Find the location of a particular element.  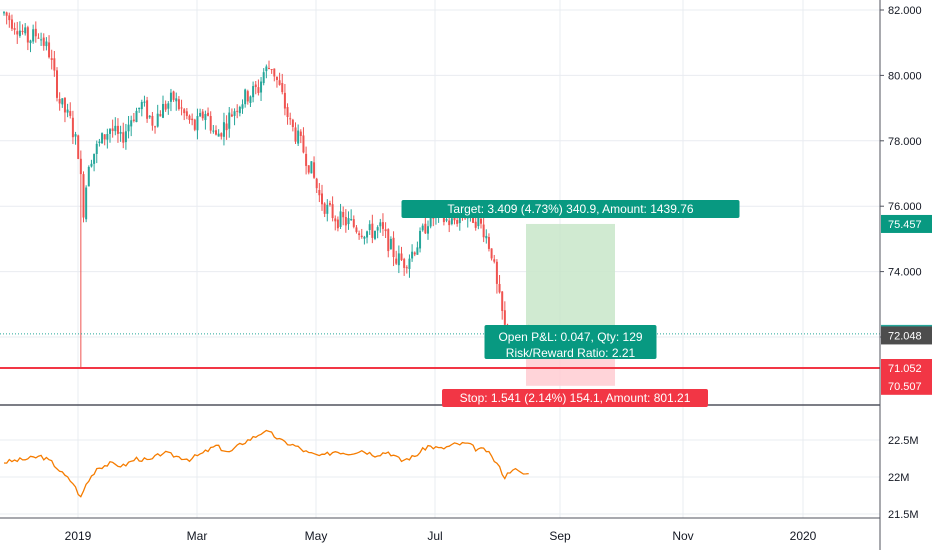

profit-zone is located at coordinates (570, 279).